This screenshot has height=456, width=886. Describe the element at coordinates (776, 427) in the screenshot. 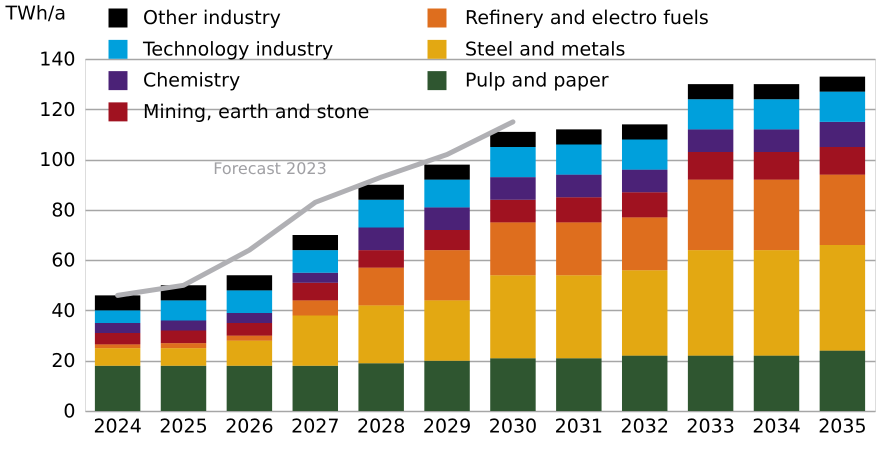

I see `x-tick-label: 2034` at that location.